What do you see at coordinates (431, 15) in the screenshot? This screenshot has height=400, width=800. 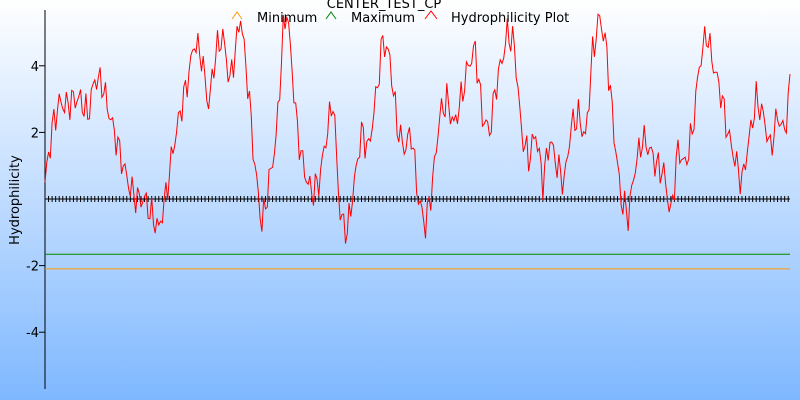 I see `legend-swatch-hydrophilicity-plot` at bounding box center [431, 15].